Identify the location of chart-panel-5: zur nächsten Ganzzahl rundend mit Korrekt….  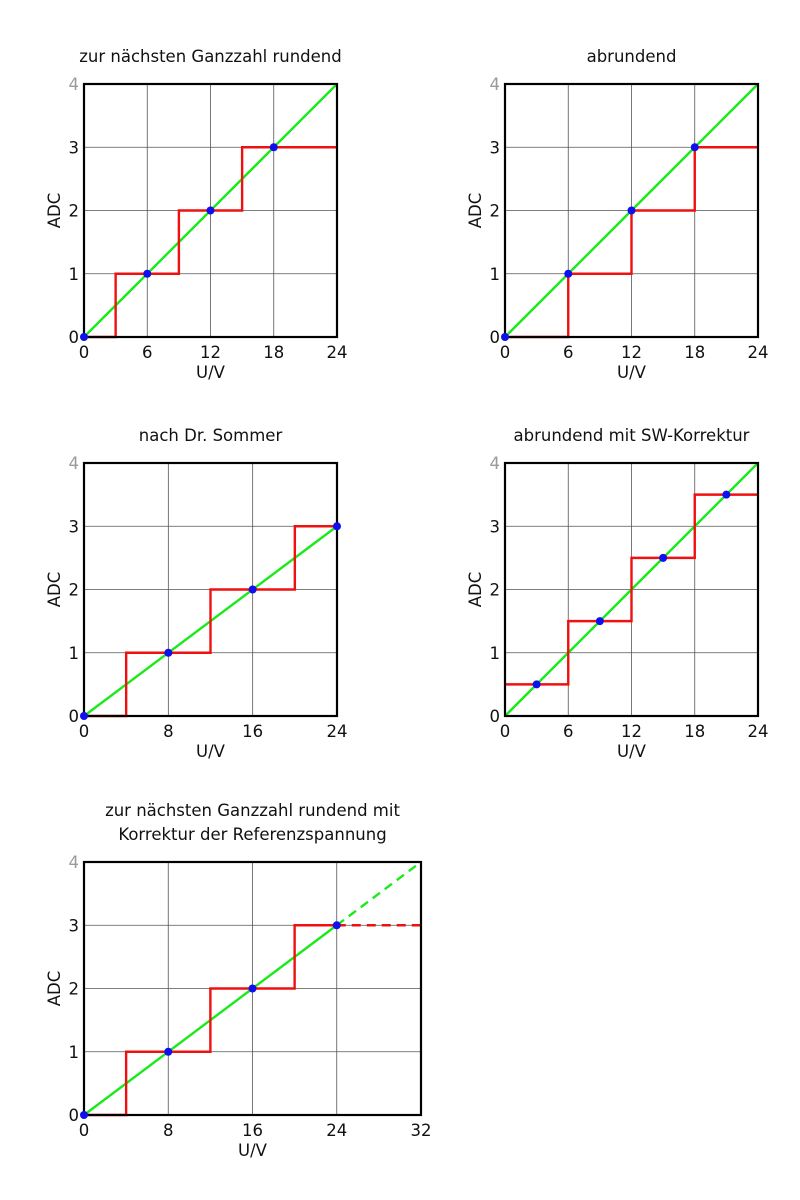
(238, 980).